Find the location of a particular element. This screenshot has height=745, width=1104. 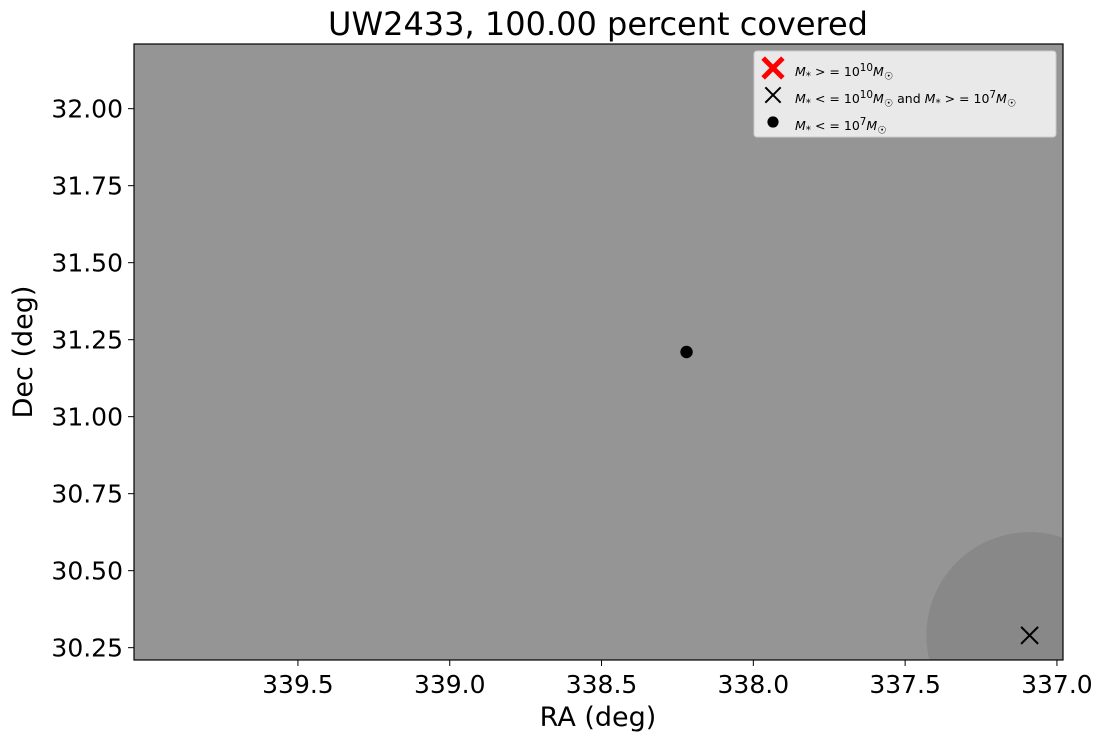

x-axis: 339.5 339.0 338.5 338.0 337.5 337.0 is located at coordinates (677, 679).